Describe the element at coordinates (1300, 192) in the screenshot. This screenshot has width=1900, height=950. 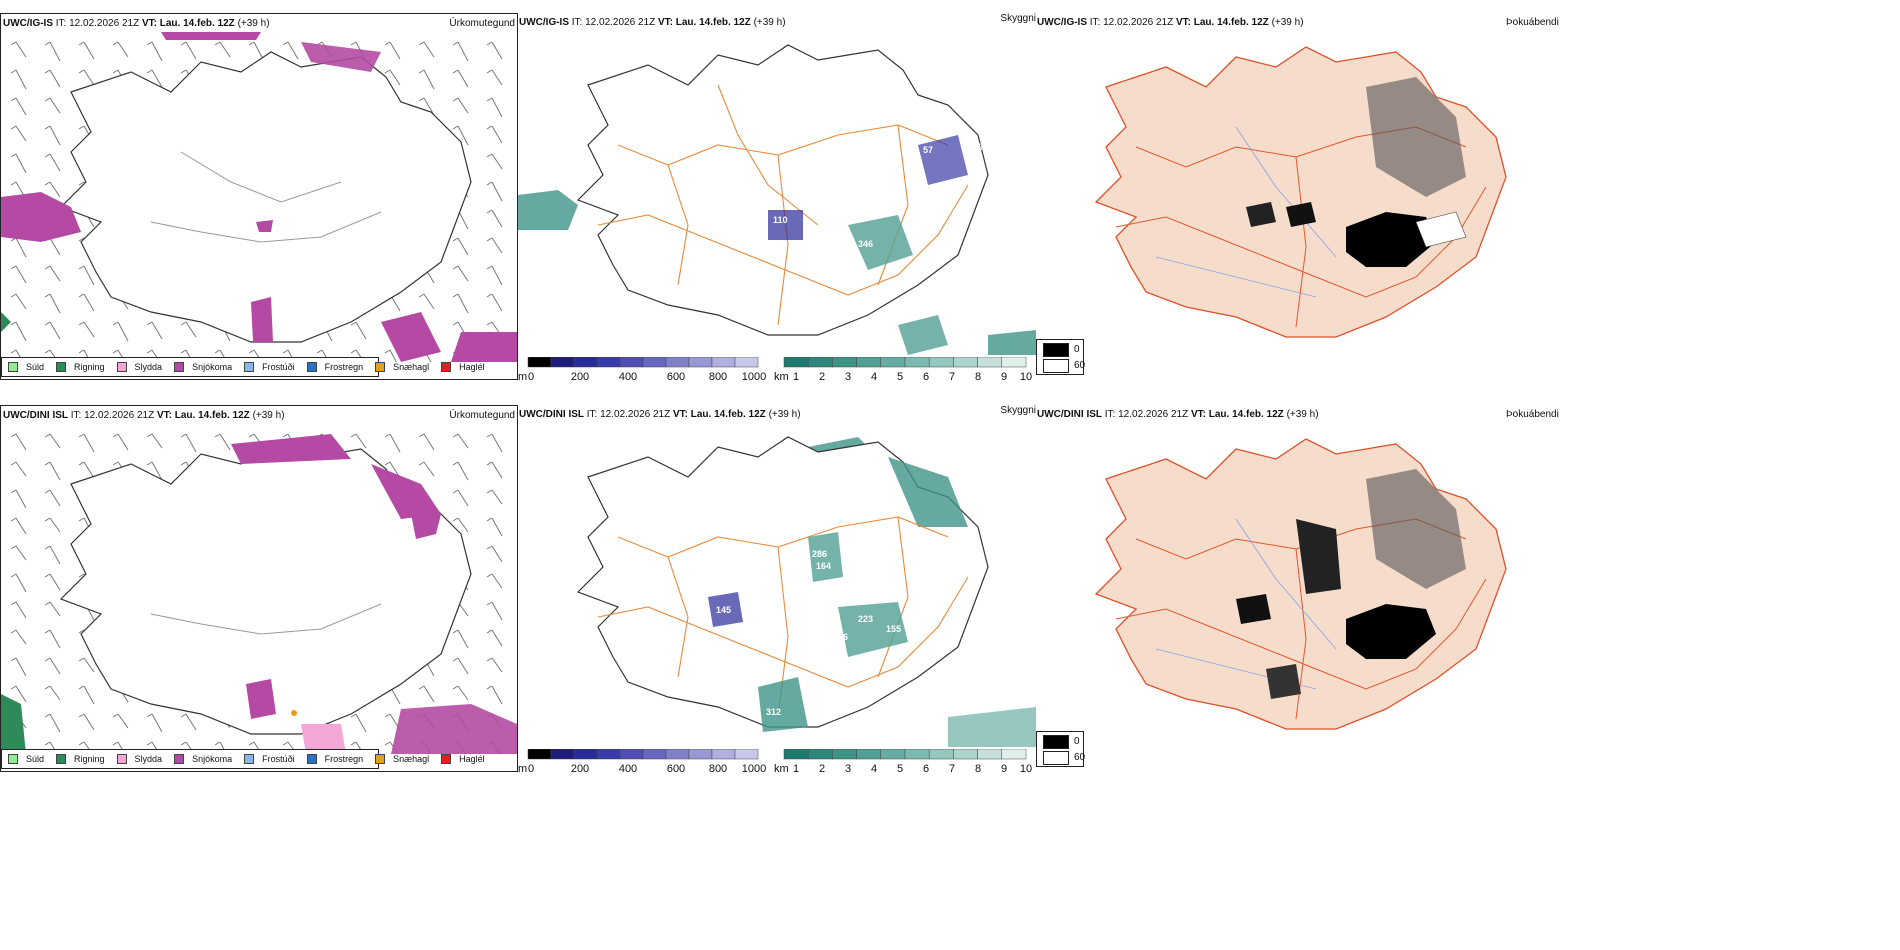
I see `iceland-fog-map` at that location.